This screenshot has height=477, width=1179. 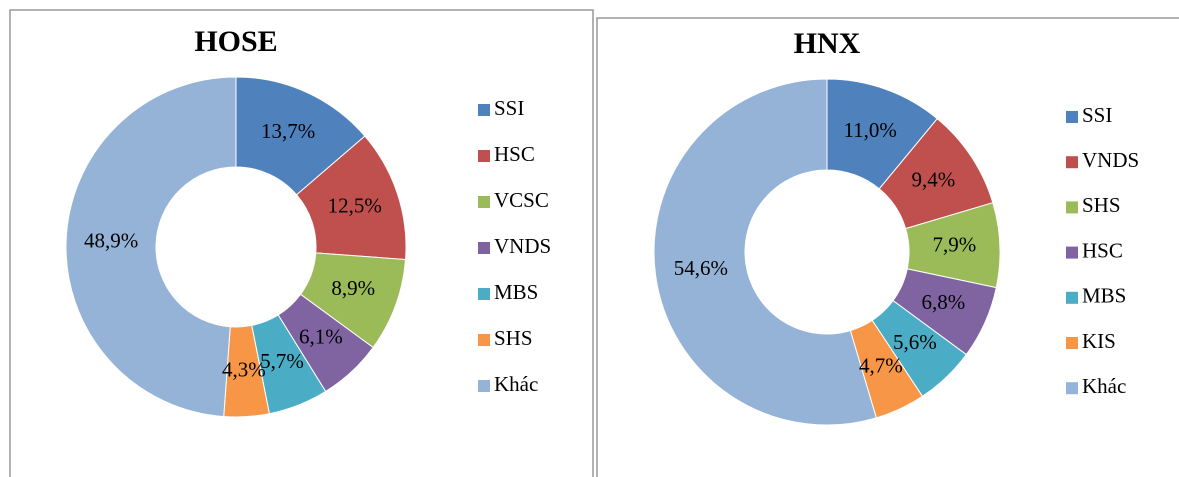 I want to click on data-label: 11,0%, so click(x=869, y=130).